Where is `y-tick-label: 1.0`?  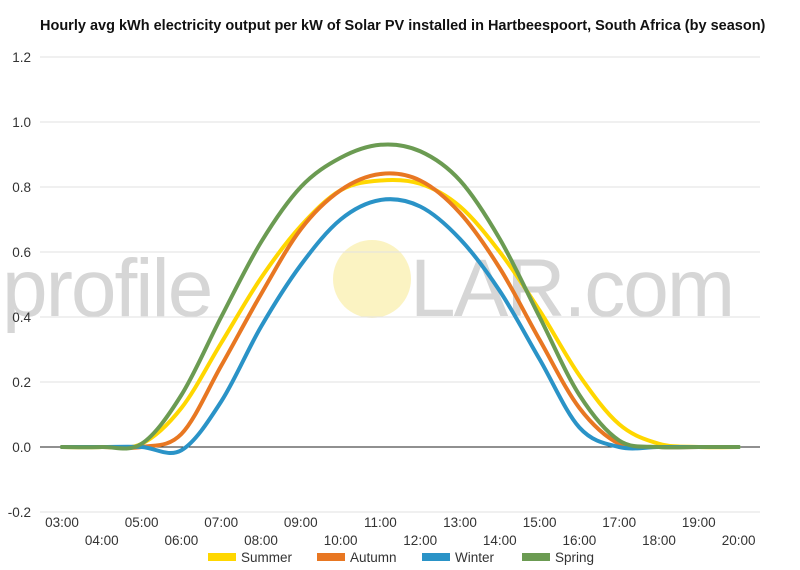 y-tick-label: 1.0 is located at coordinates (21, 122).